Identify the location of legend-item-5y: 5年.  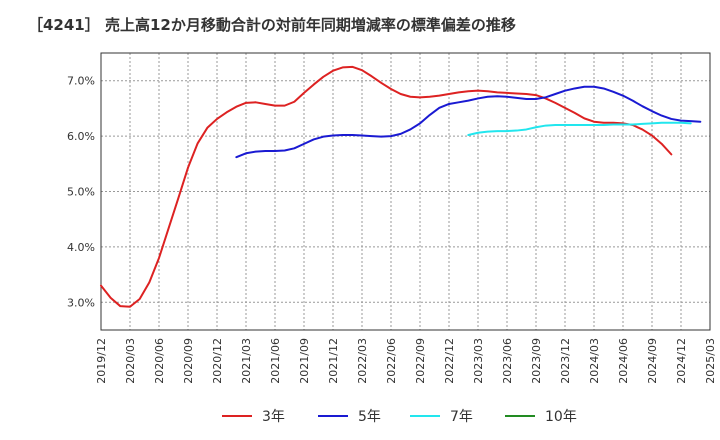
(349, 416).